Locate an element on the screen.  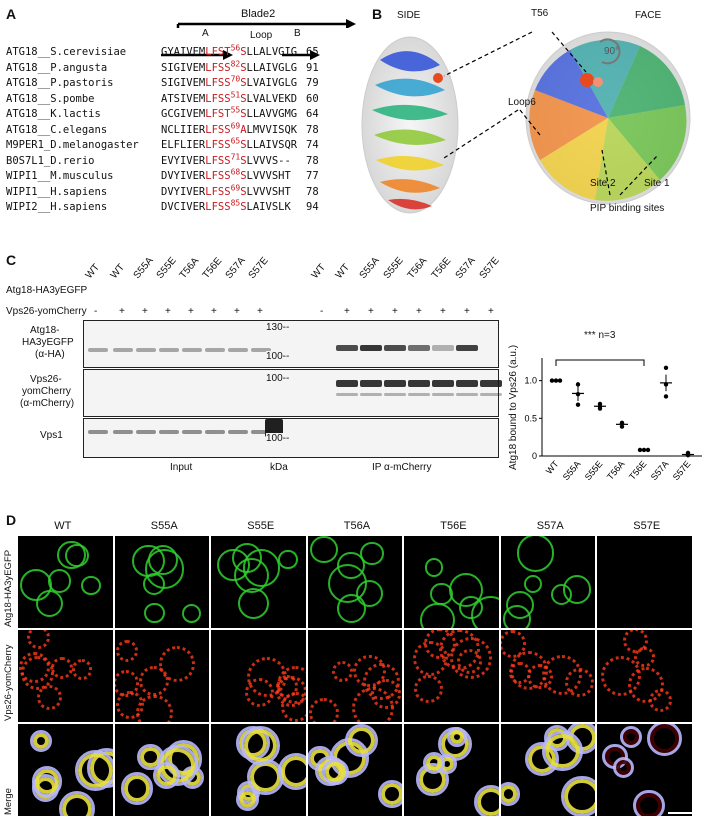
seq-pre: SIGIVEM is located at coordinates (183, 67).